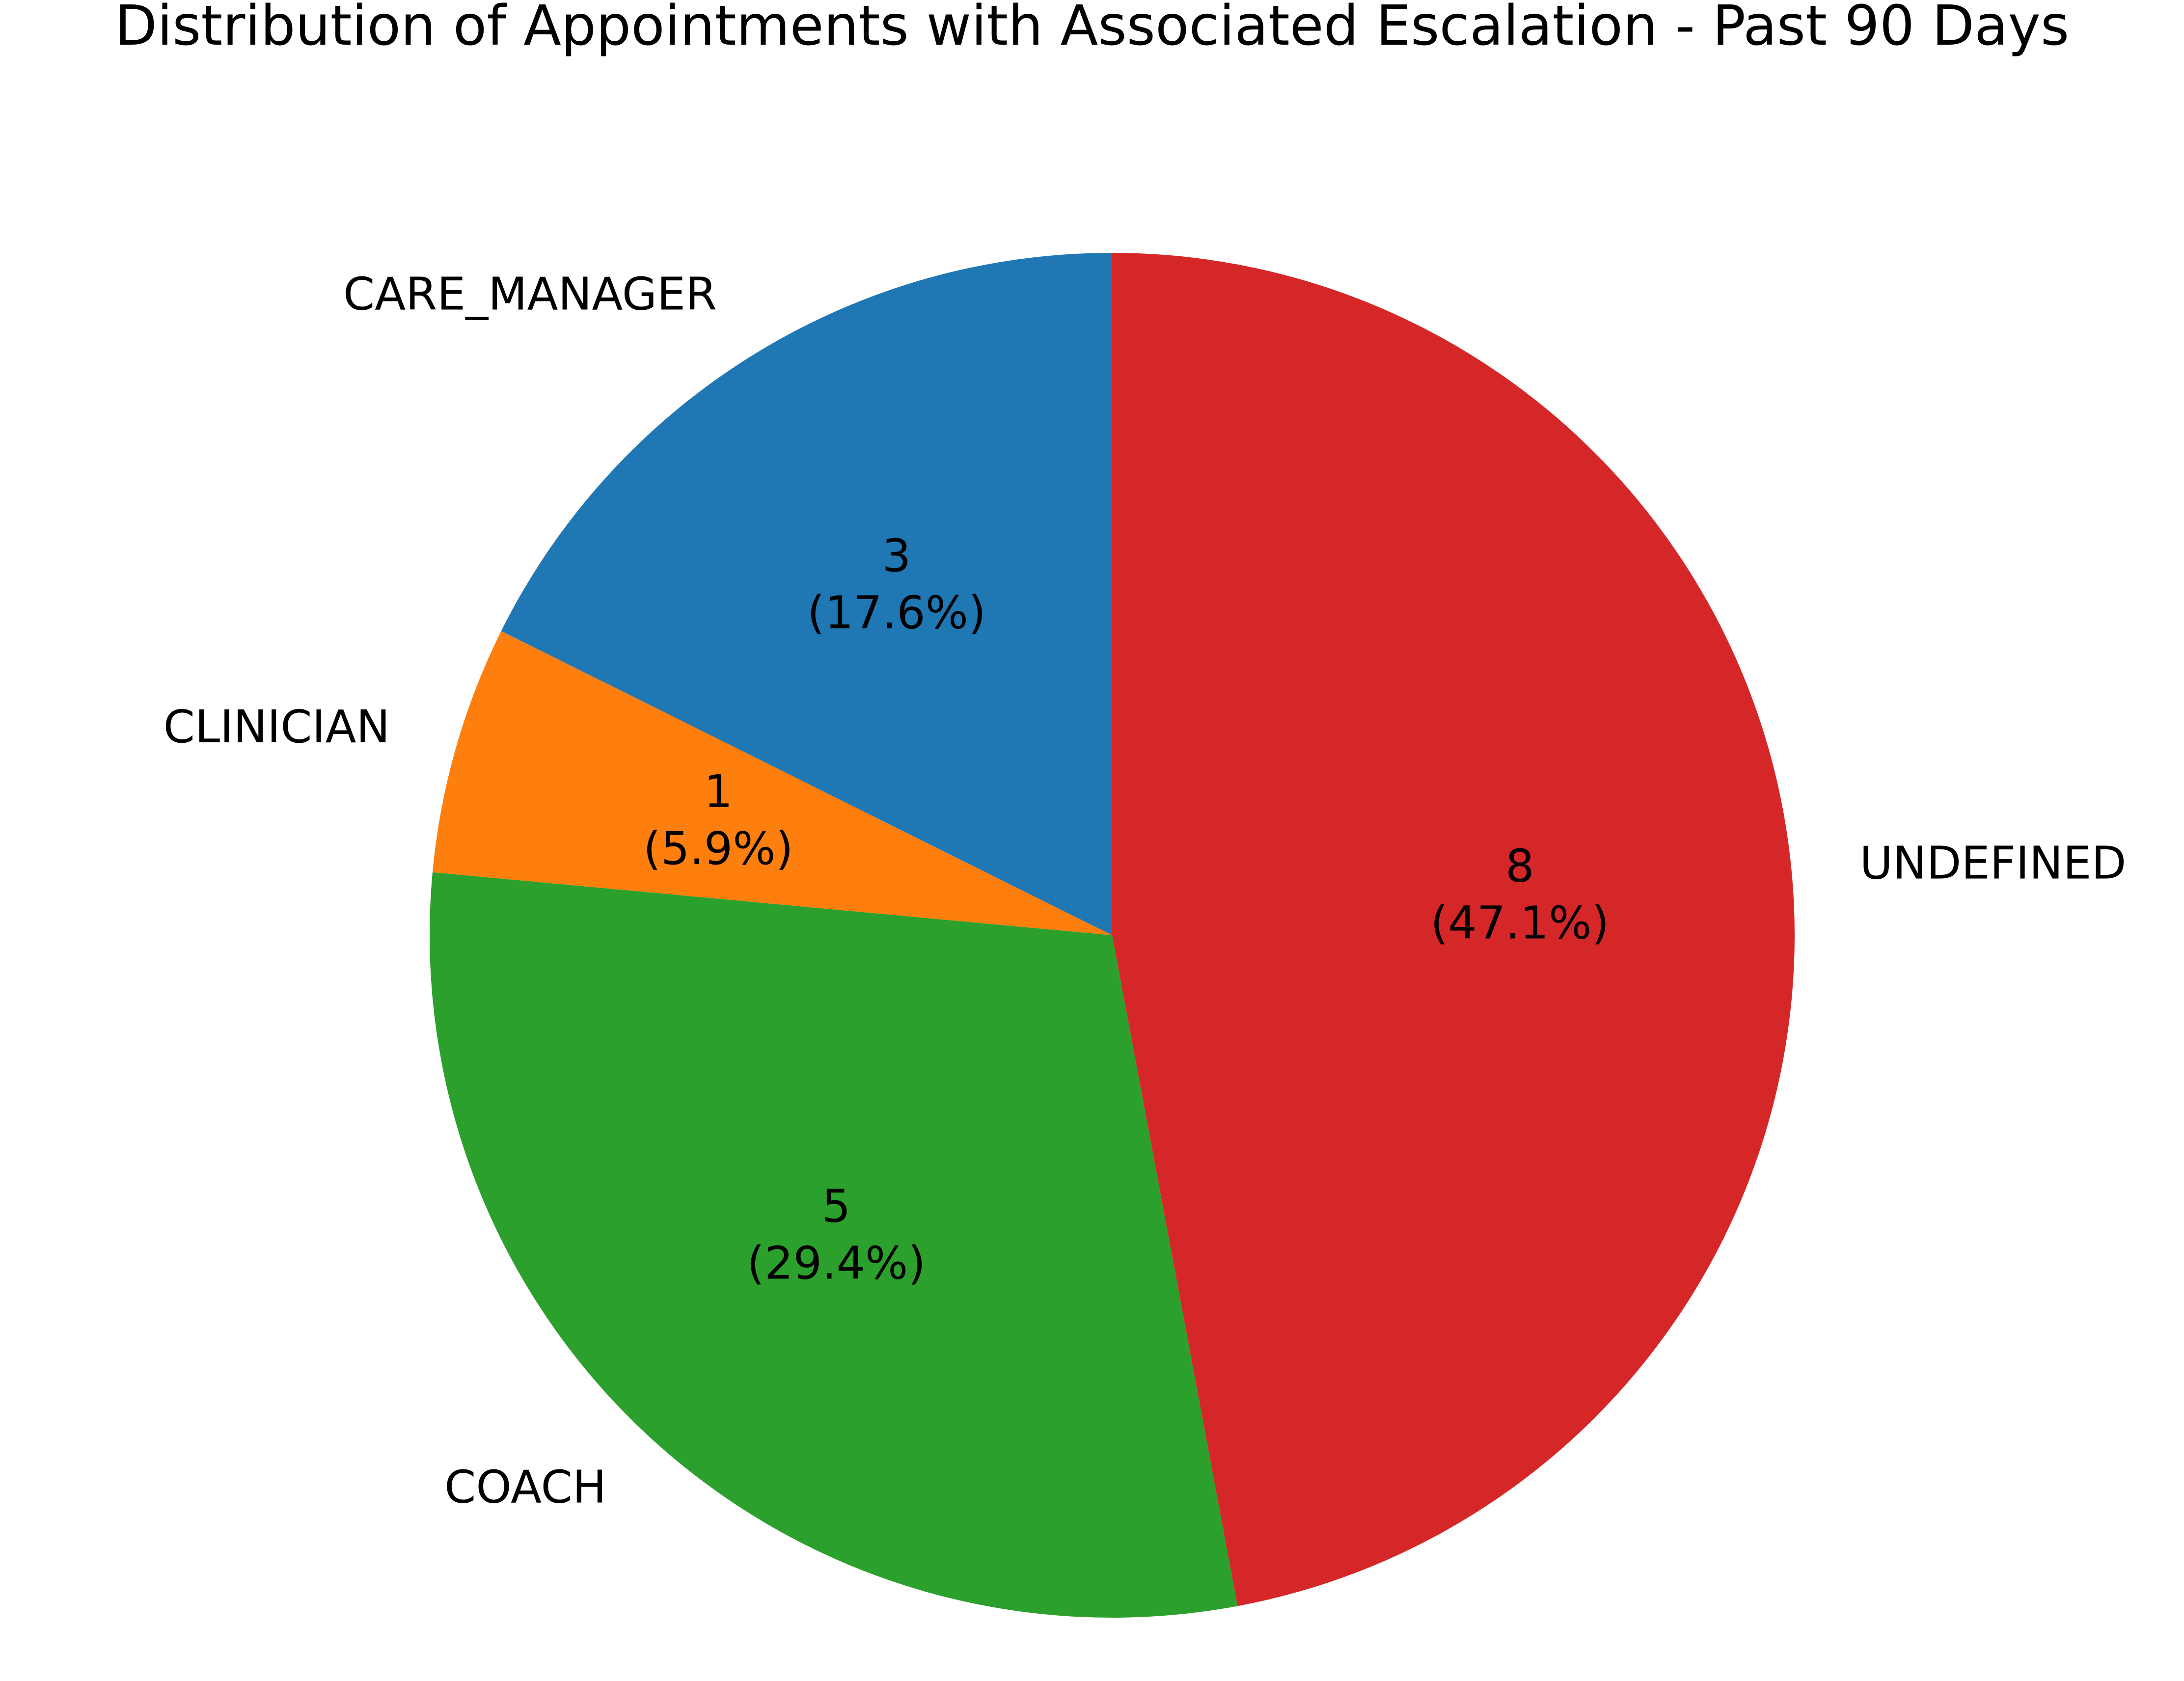  I want to click on slice-percent-label: (47.1%), so click(1519, 922).